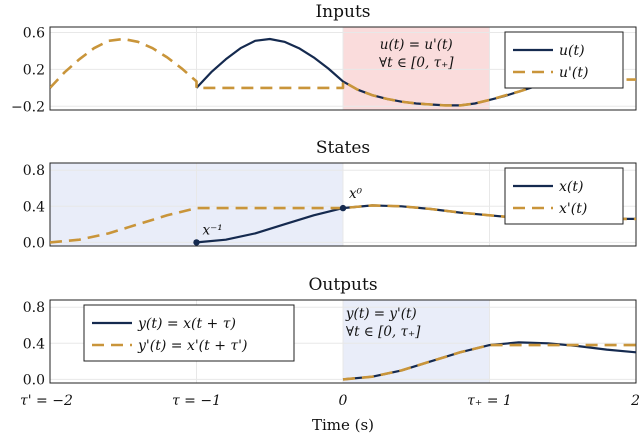  What do you see at coordinates (34, 34) in the screenshot?
I see `y-tick-label: 0.6` at bounding box center [34, 34].